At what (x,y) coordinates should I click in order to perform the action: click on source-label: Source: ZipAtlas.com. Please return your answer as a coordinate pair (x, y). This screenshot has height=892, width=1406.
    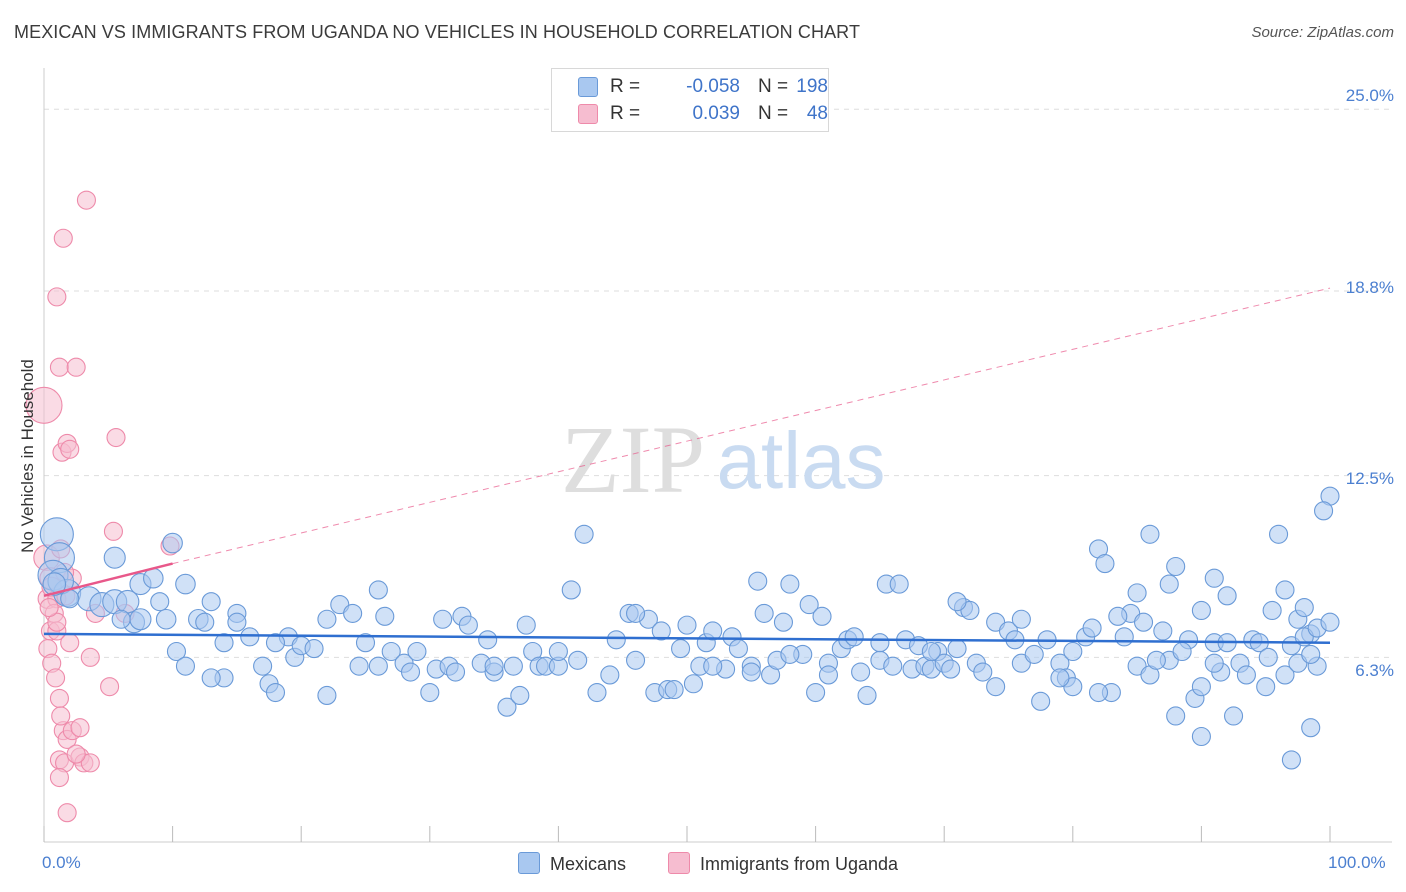
    Looking at the image, I should click on (1322, 32).